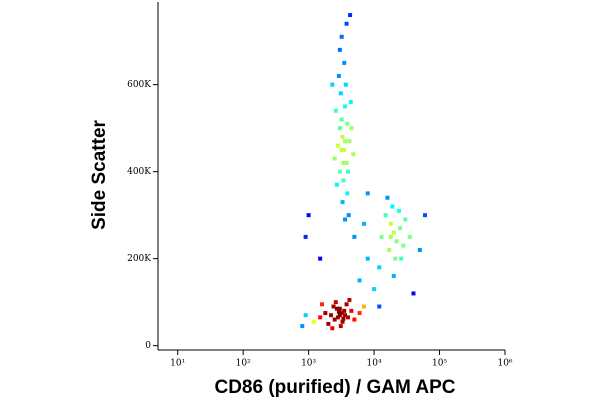 This screenshot has height=405, width=600. Describe the element at coordinates (308, 364) in the screenshot. I see `x-tick-label: 10³` at that location.